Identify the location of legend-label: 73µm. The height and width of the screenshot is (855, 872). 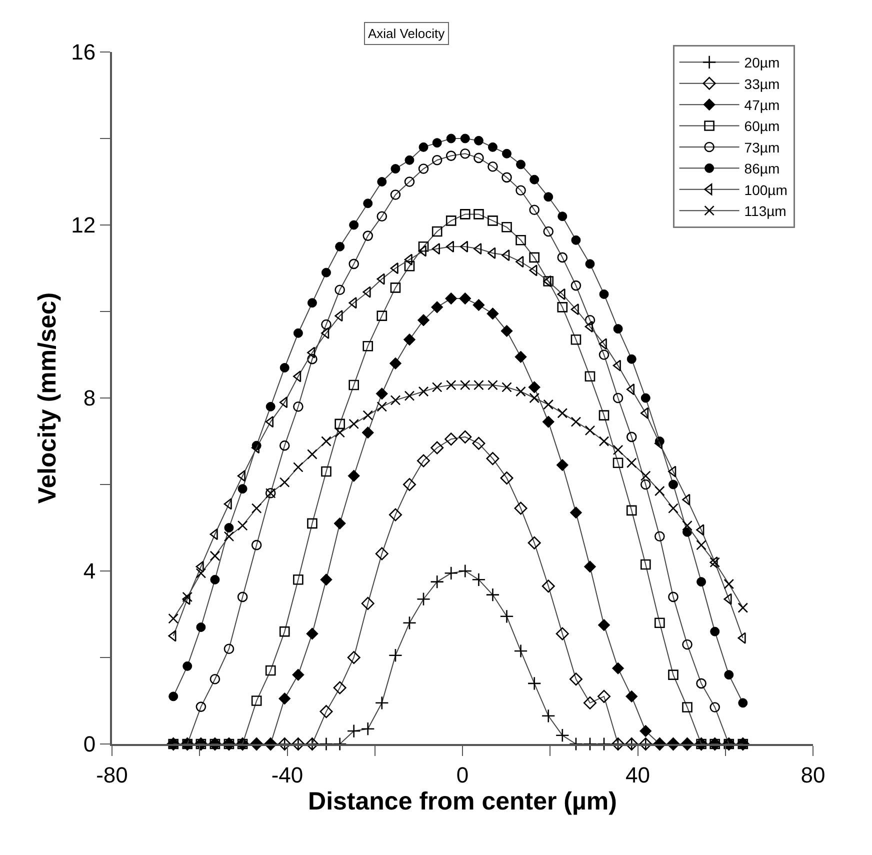
(762, 147).